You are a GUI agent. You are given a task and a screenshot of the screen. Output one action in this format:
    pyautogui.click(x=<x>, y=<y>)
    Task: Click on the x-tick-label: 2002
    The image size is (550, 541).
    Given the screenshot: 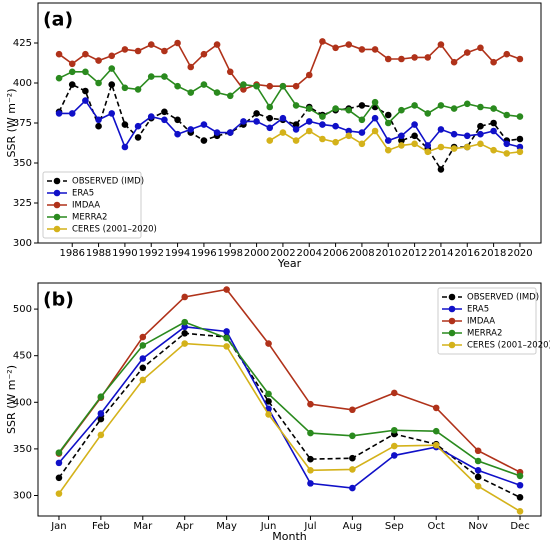 What is the action you would take?
    pyautogui.click(x=282, y=253)
    